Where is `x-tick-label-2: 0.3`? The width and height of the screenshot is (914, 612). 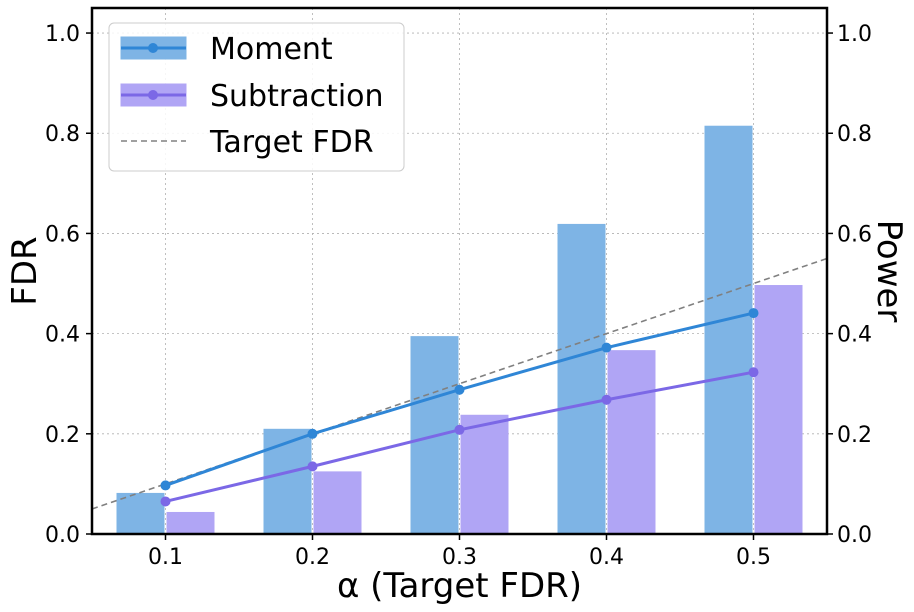 x-tick-label-2: 0.3 is located at coordinates (459, 557).